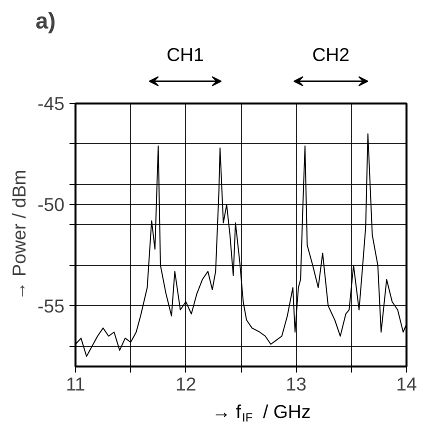  What do you see at coordinates (185, 384) in the screenshot?
I see `x-tick-label: 12` at bounding box center [185, 384].